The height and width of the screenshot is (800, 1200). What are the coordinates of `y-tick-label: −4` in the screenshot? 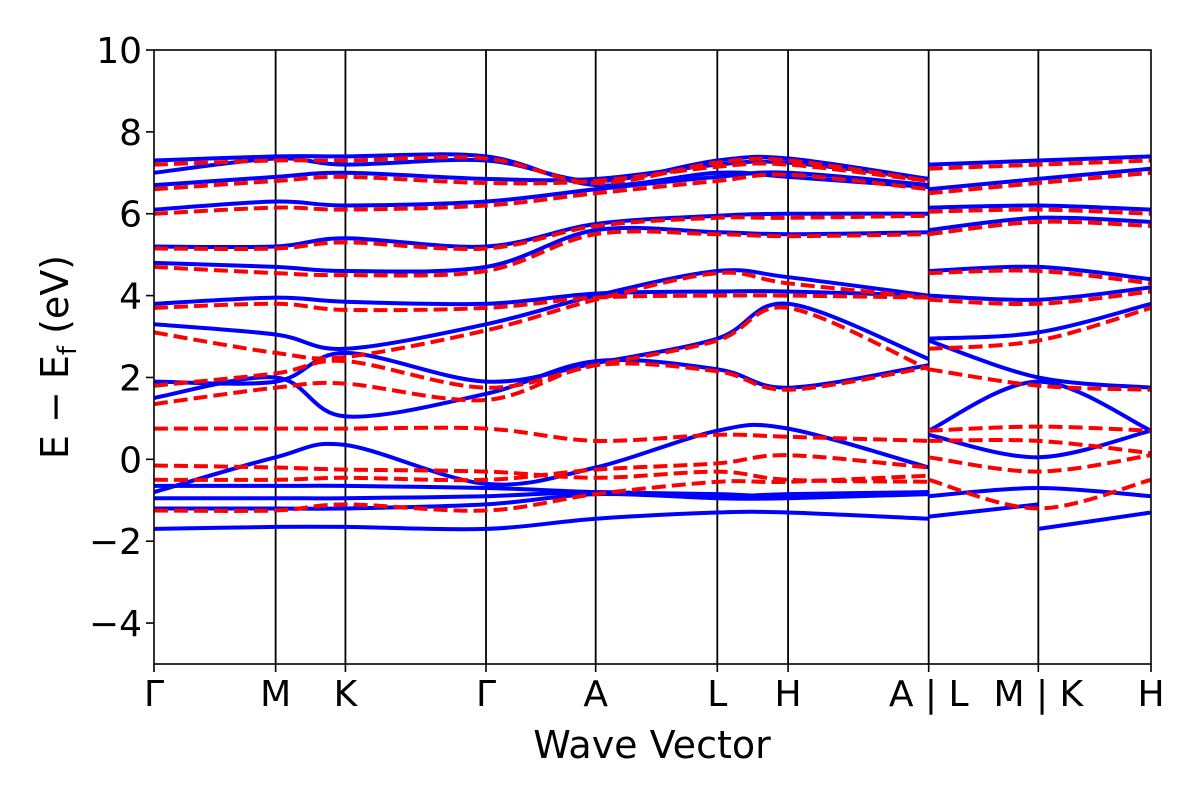 It's located at (115, 624).